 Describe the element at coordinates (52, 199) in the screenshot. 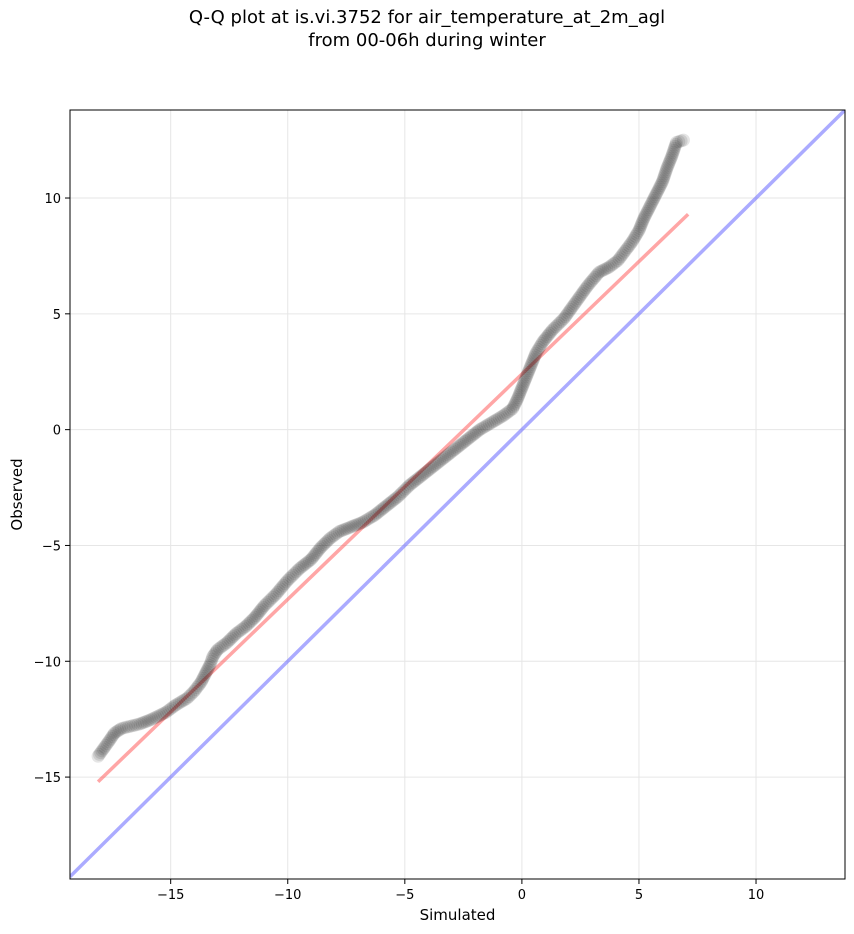

I see `y-tick-label: 10` at that location.